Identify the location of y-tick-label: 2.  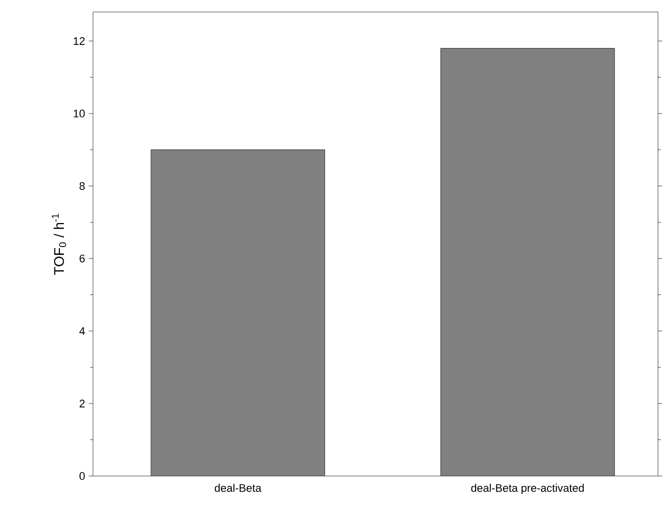
(82, 404).